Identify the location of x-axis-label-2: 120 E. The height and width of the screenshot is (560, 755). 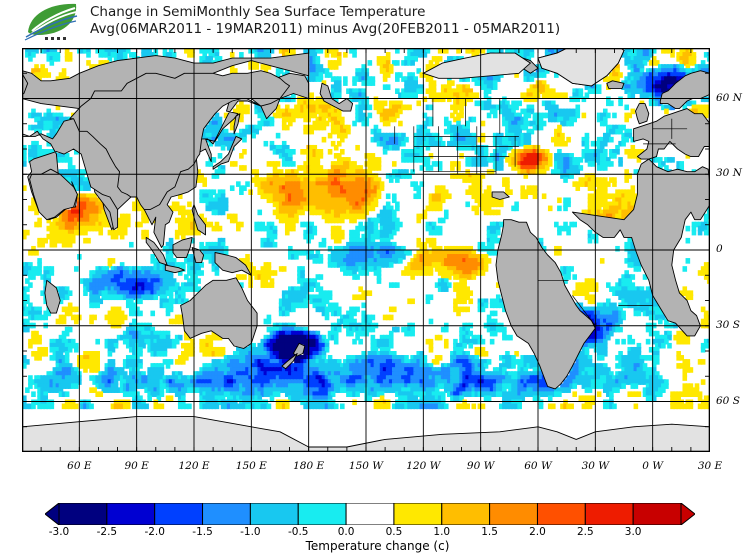
(194, 466).